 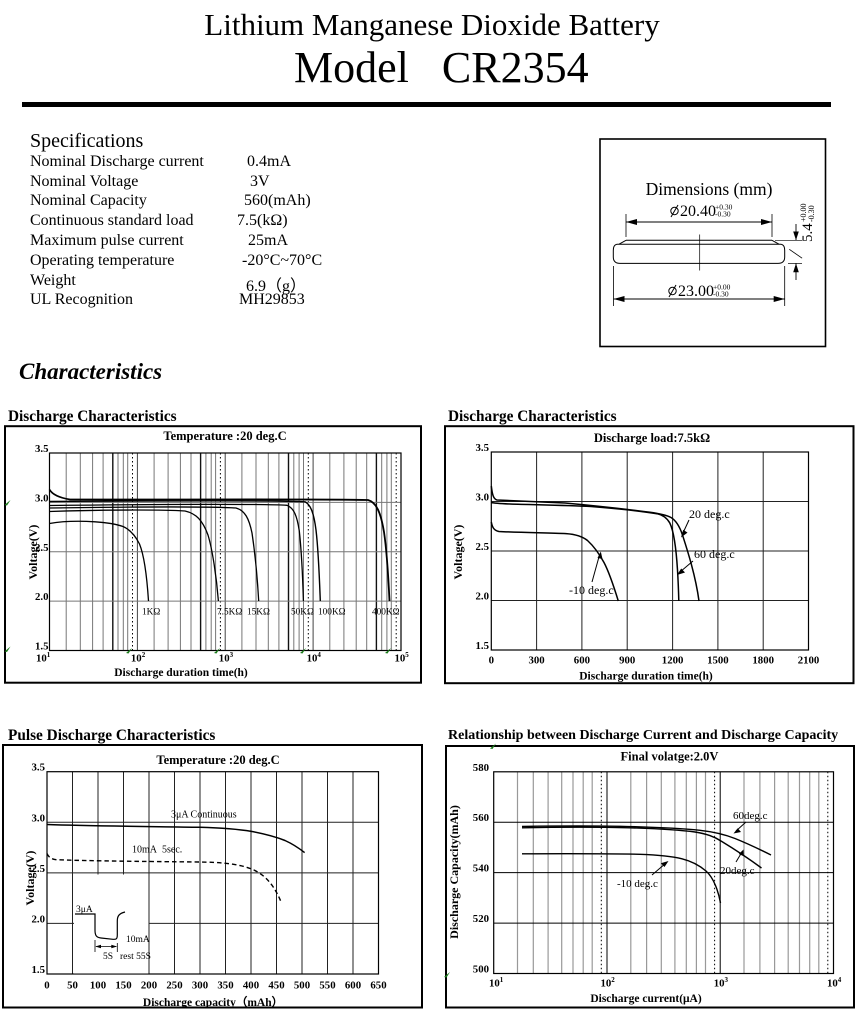 I want to click on svg-text: Discharge Capacity(mAh), so click(x=454, y=872).